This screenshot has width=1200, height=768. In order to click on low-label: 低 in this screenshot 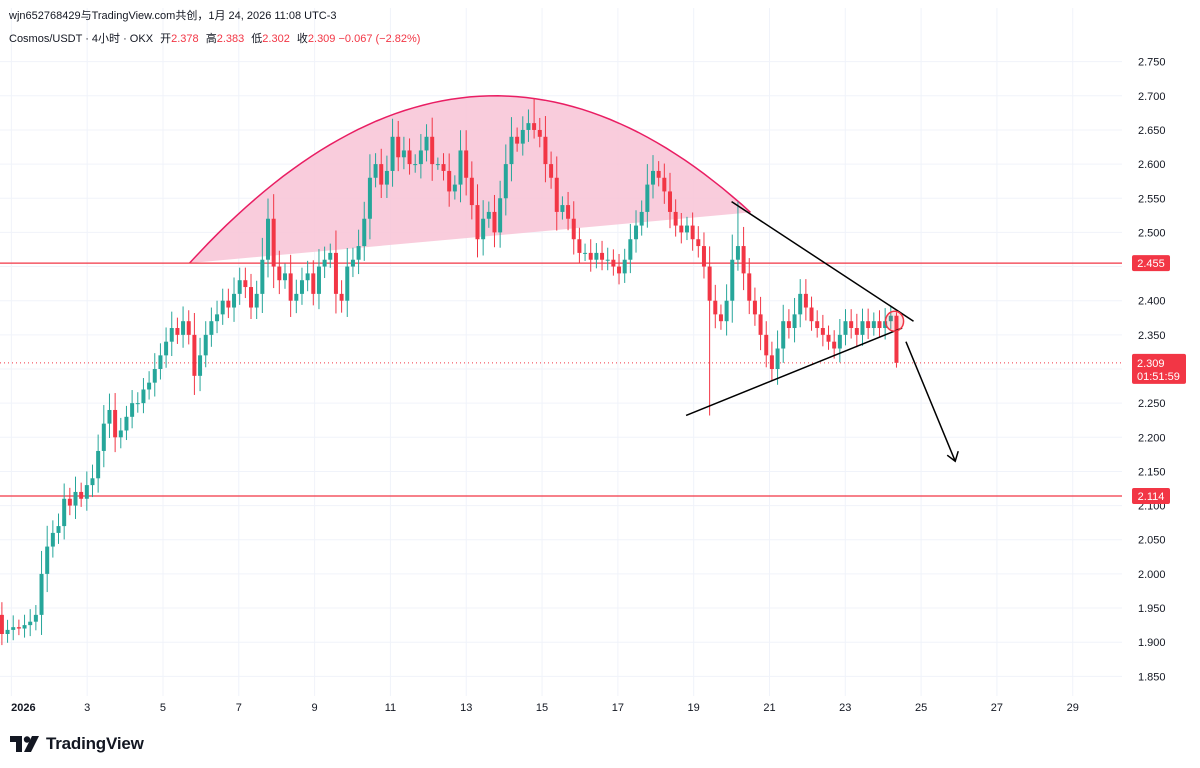, I will do `click(257, 39)`.